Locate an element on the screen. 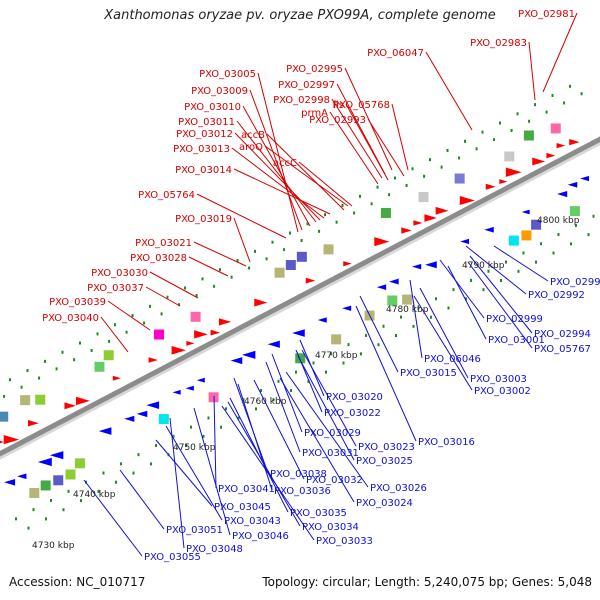  gene-label: PXO_03032 is located at coordinates (334, 480).